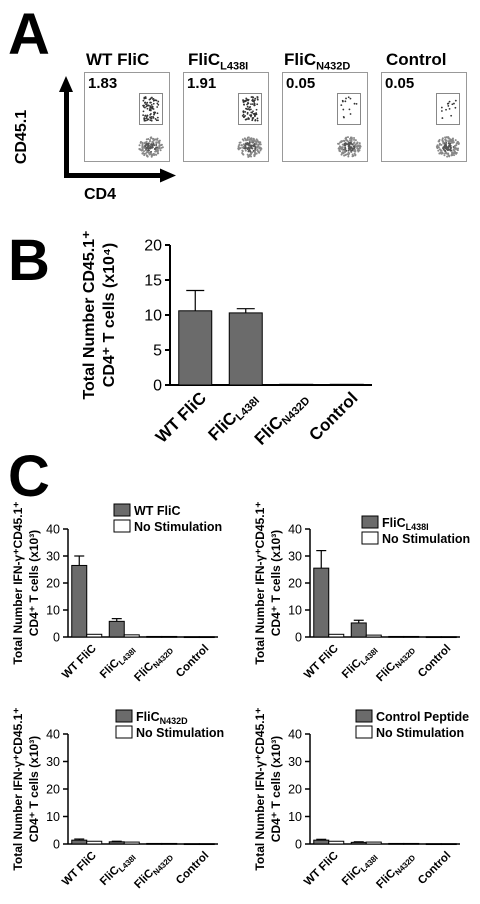 Image resolution: width=480 pixels, height=904 pixels. I want to click on y-axis-label-line2: CD4⁺ T cells (x10⁴), so click(109, 315).